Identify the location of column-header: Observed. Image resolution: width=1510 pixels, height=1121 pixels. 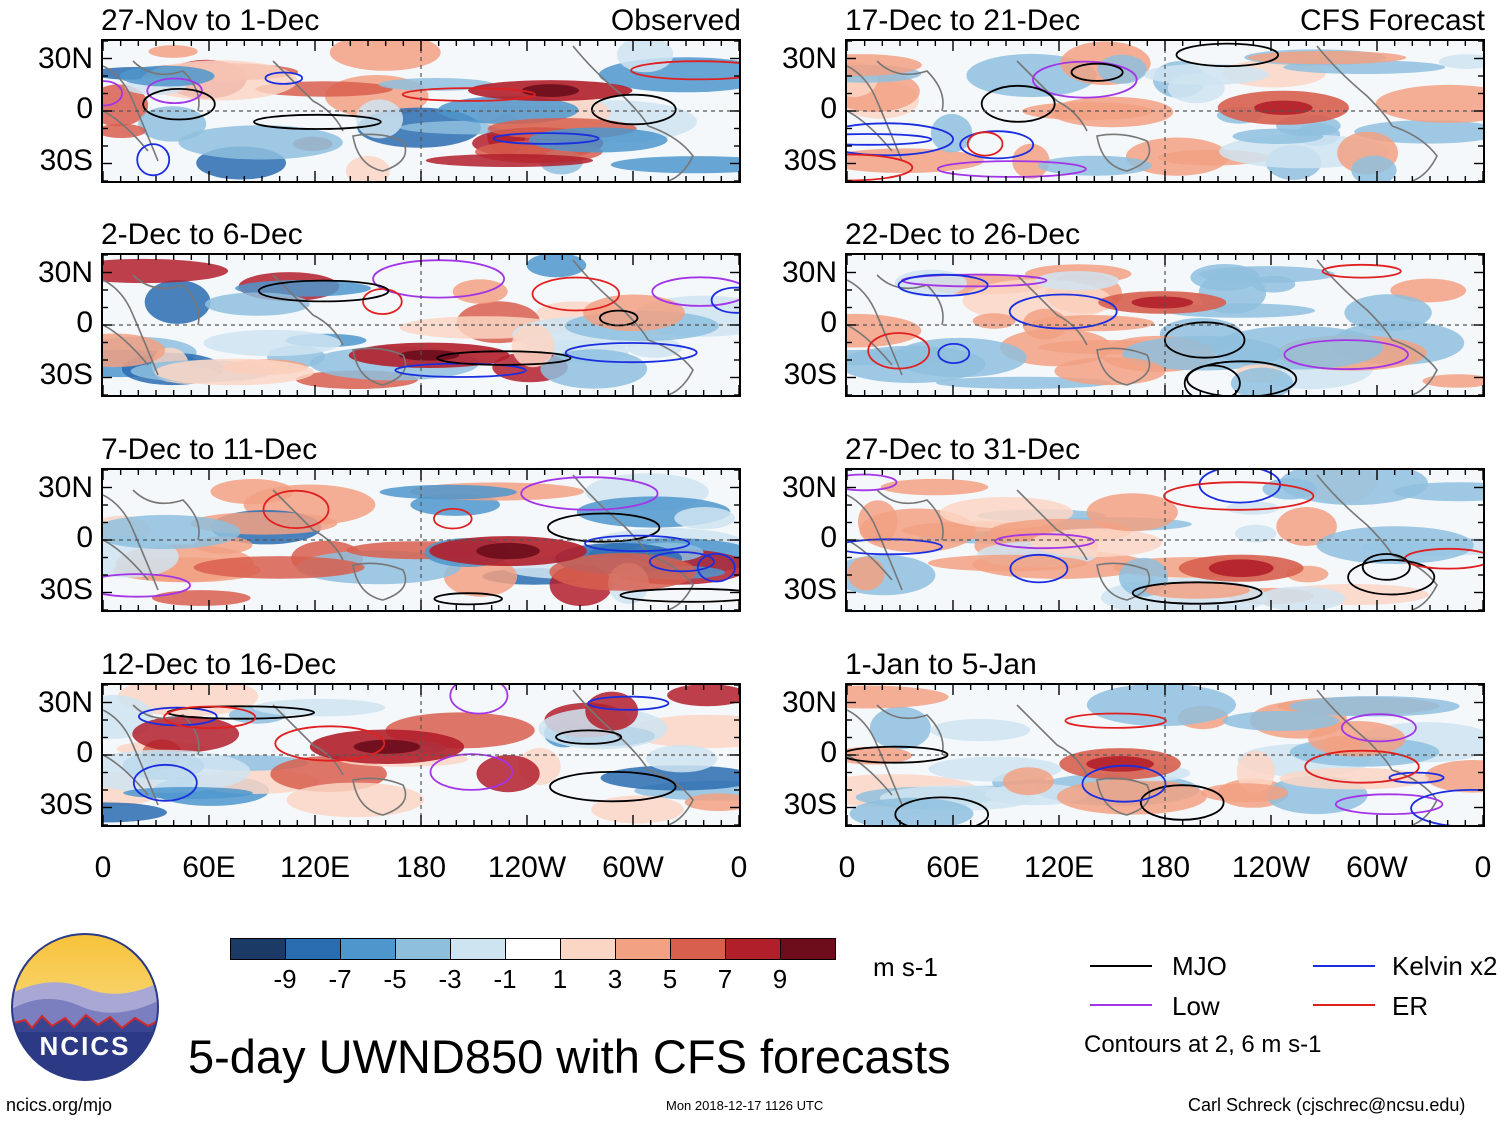
(675, 20).